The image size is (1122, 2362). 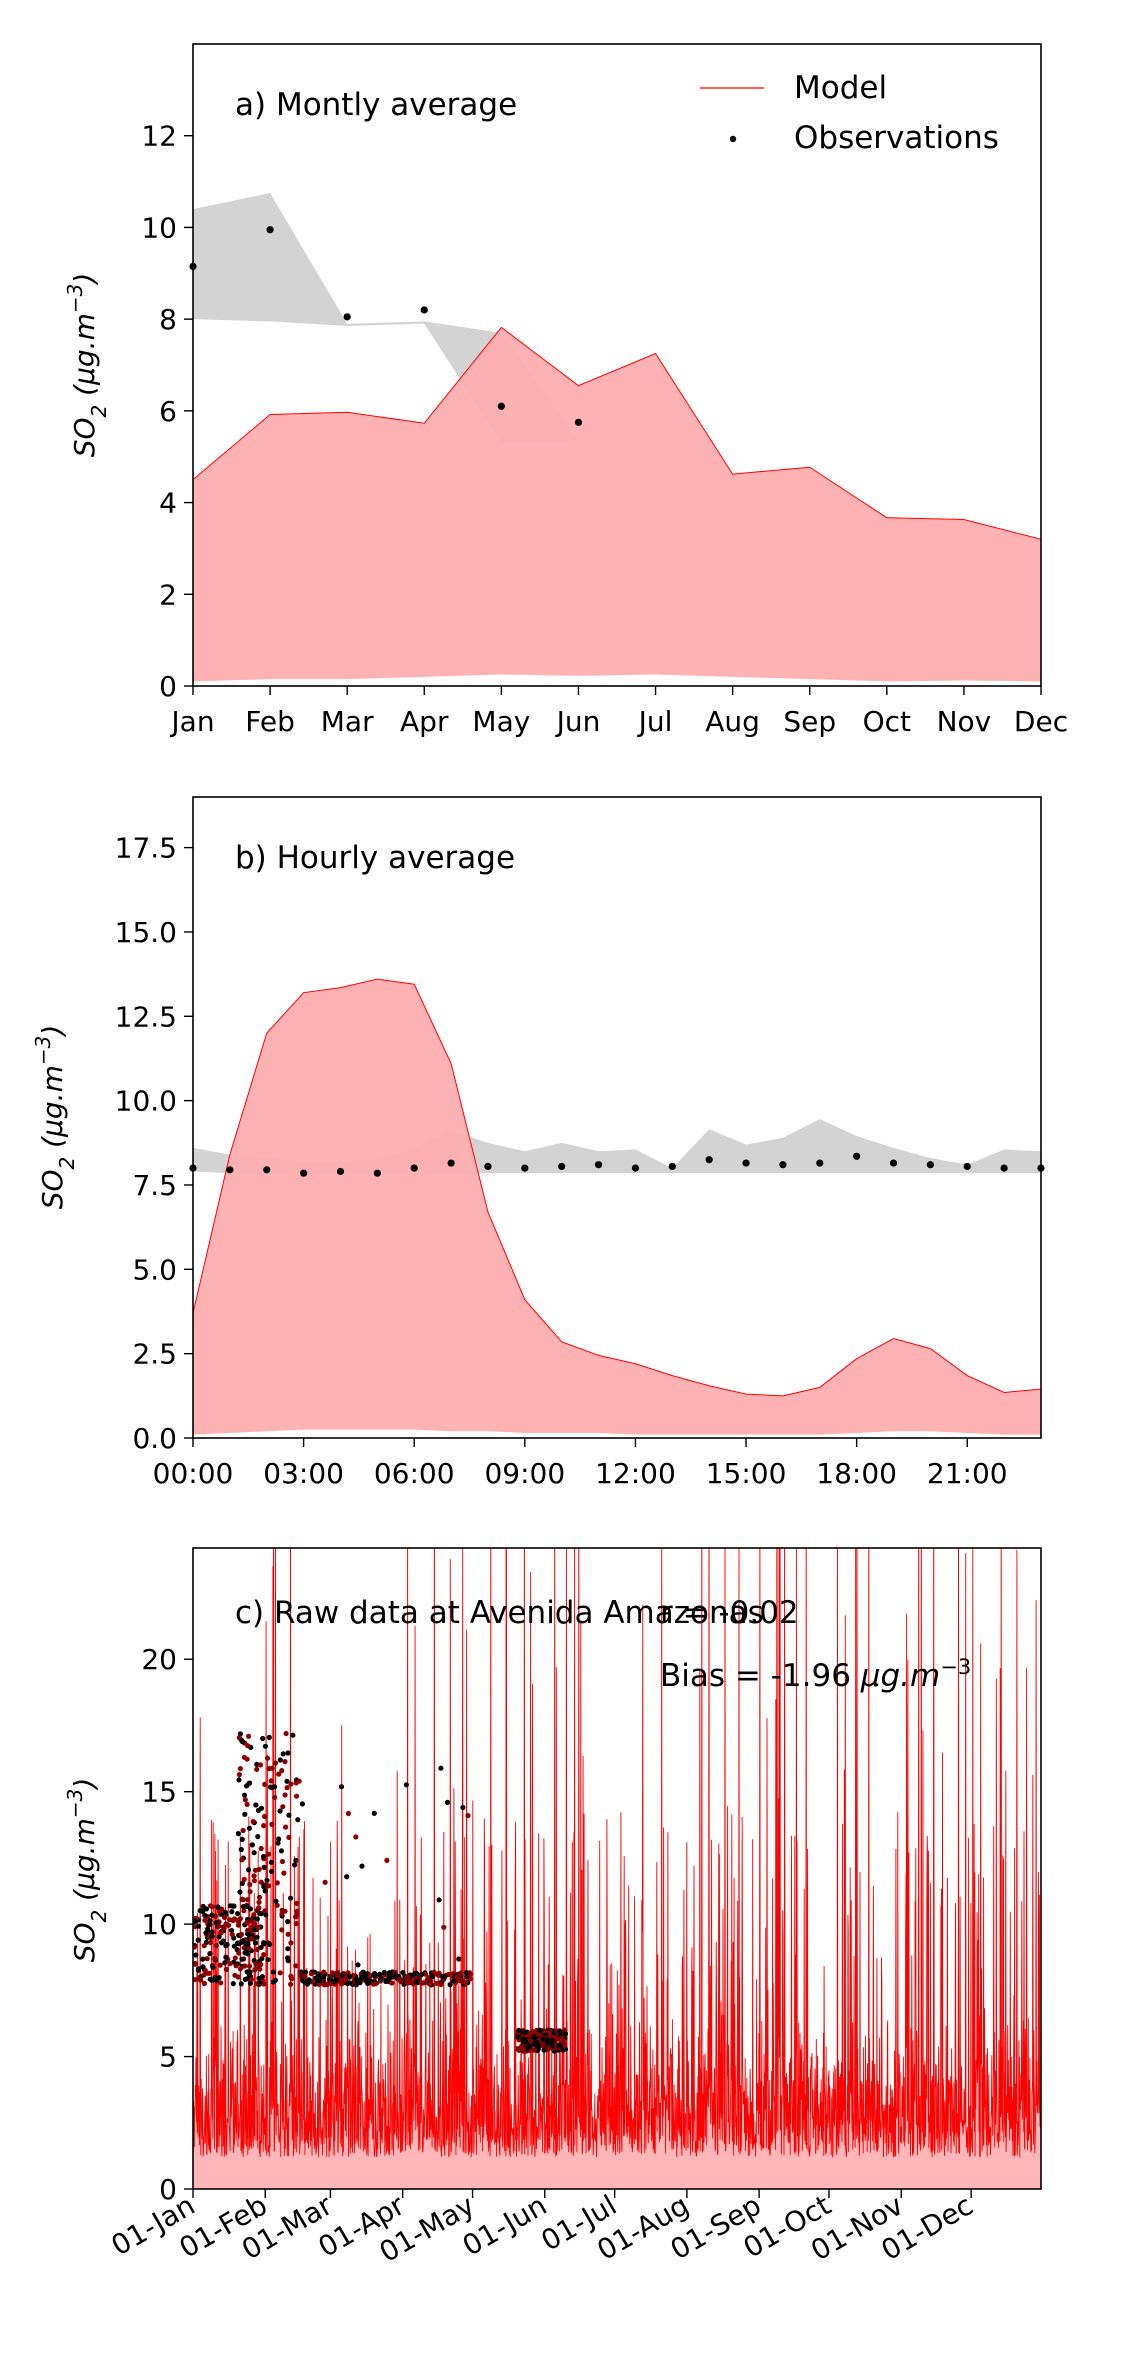 What do you see at coordinates (414, 1473) in the screenshot?
I see `x-tick-label: 06:00` at bounding box center [414, 1473].